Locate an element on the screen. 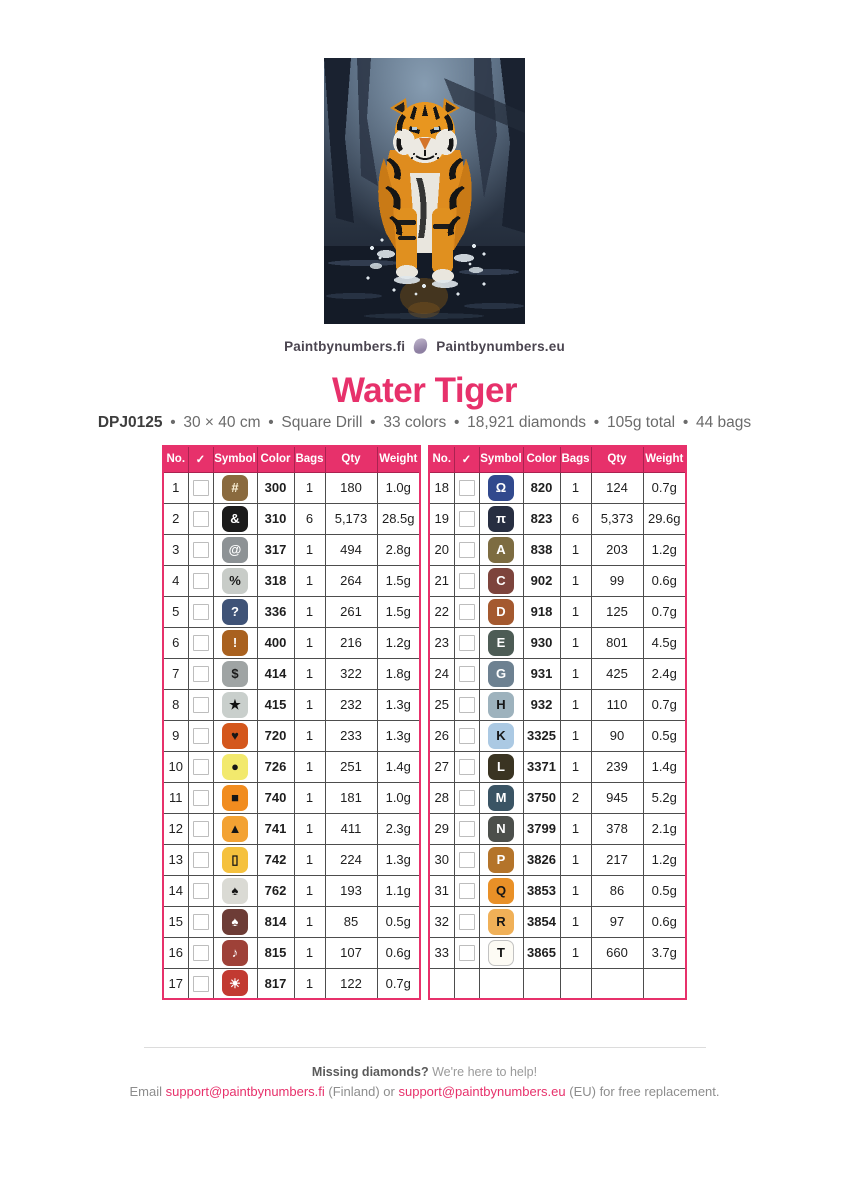 This screenshot has width=849, height=1200. color-code-cell: 823 is located at coordinates (541, 518).